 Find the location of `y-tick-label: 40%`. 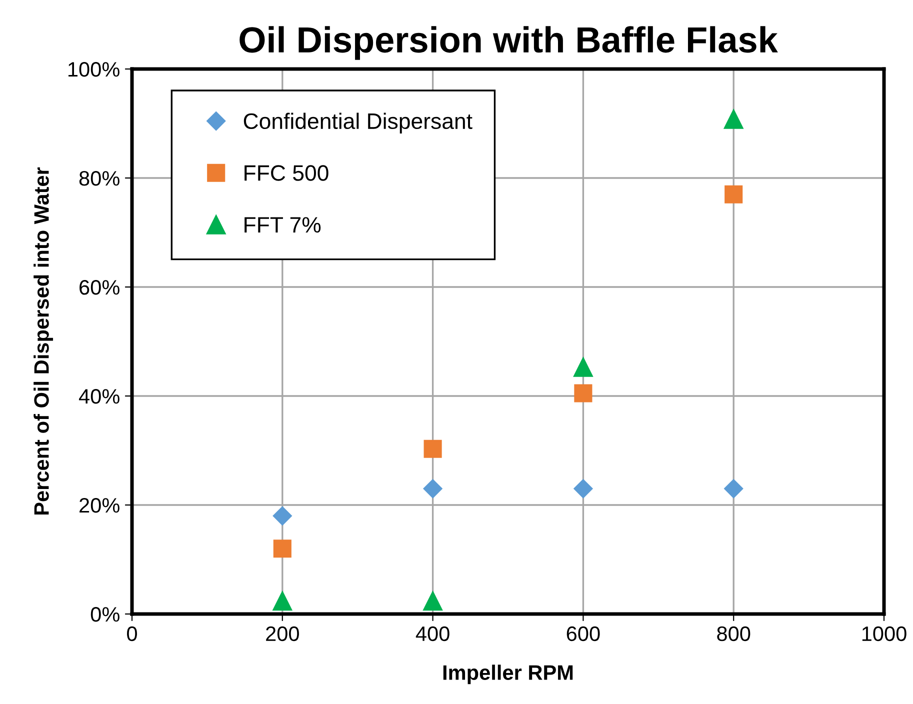

y-tick-label: 40% is located at coordinates (99, 396).